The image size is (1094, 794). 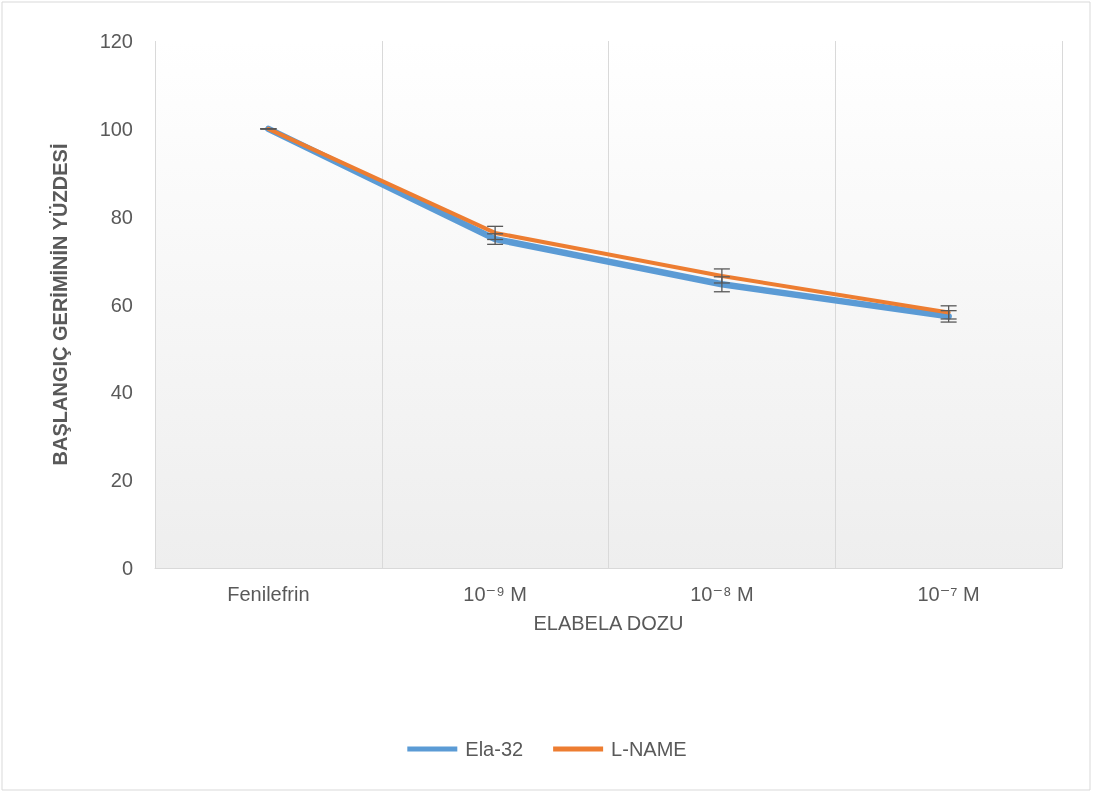 What do you see at coordinates (60, 304) in the screenshot?
I see `y-axis-title: BAŞLANGIÇ GERİMİNİN YÜZDESİ` at bounding box center [60, 304].